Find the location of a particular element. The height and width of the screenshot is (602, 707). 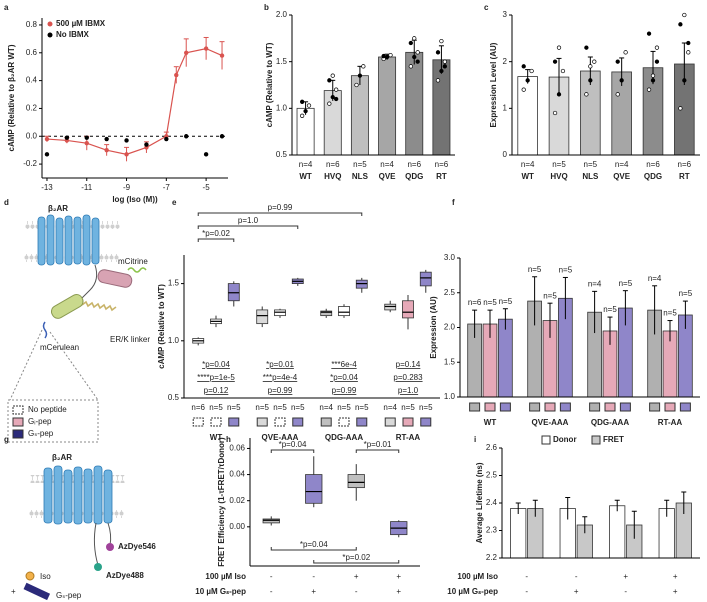

p-label: p=0.99 is located at coordinates (344, 390).